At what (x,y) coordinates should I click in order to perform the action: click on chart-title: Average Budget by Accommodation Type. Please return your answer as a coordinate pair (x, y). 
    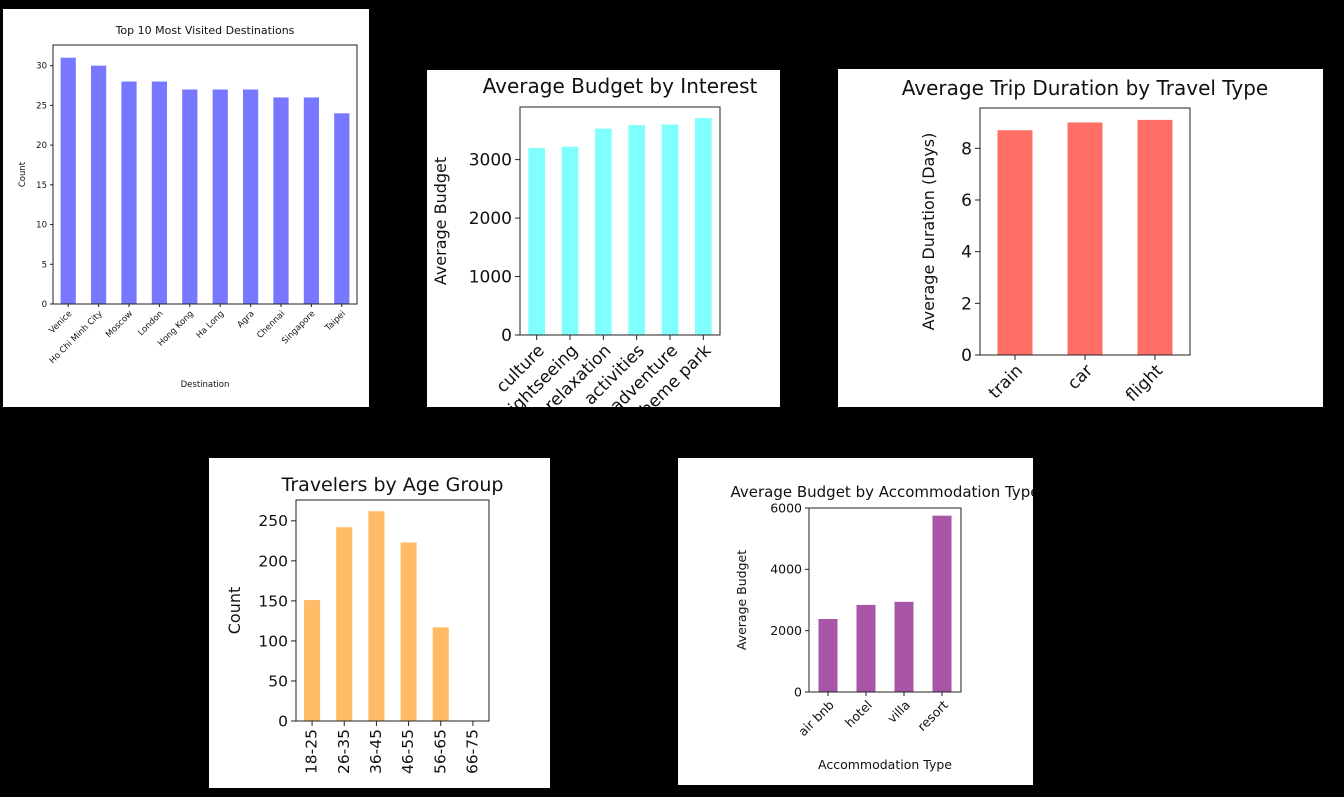
    Looking at the image, I should click on (882, 492).